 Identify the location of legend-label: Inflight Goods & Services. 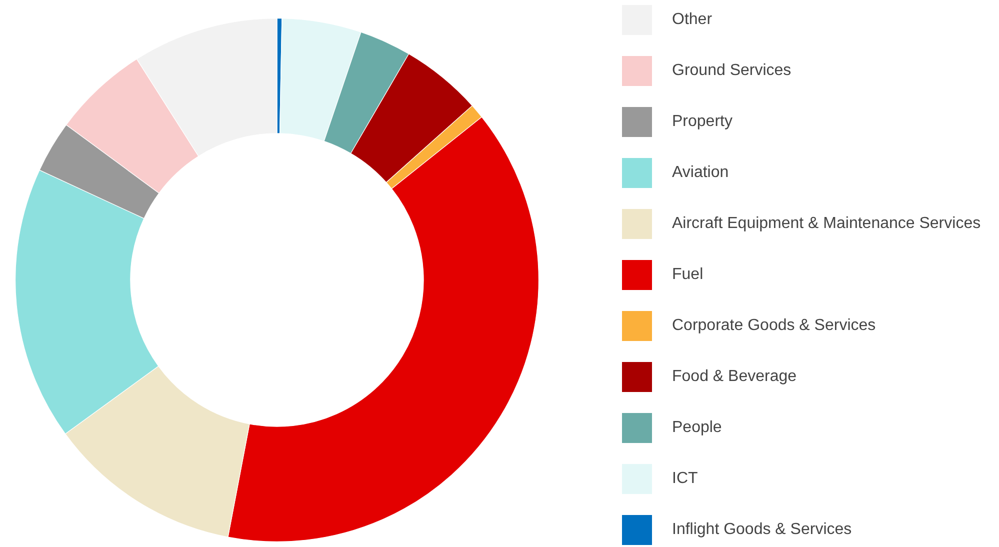
(762, 530).